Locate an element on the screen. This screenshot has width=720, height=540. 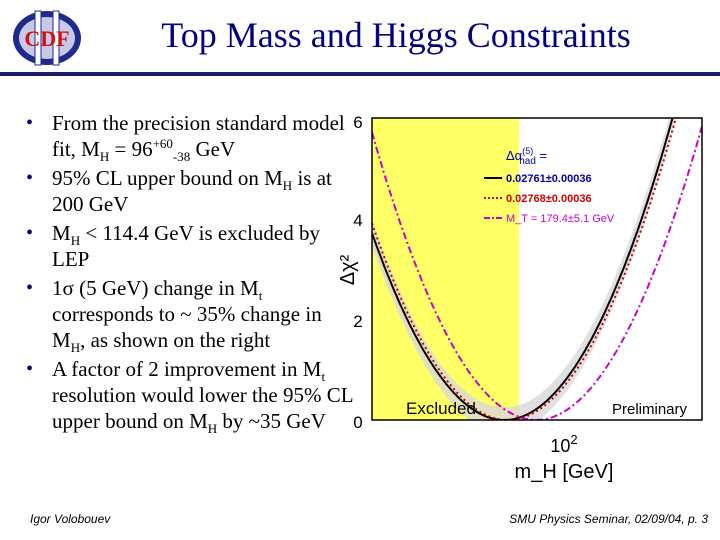
y-tick-label: 6 is located at coordinates (357, 122).